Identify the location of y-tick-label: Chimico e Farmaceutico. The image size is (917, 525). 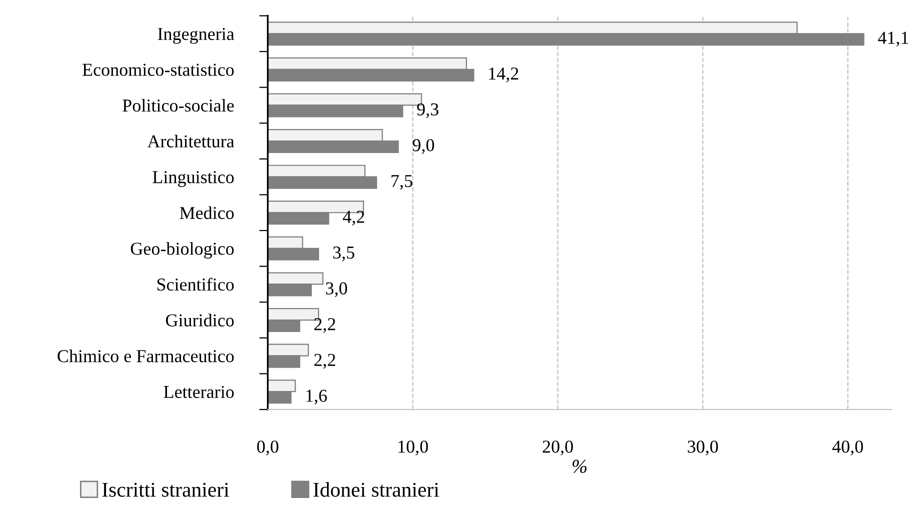
(146, 356).